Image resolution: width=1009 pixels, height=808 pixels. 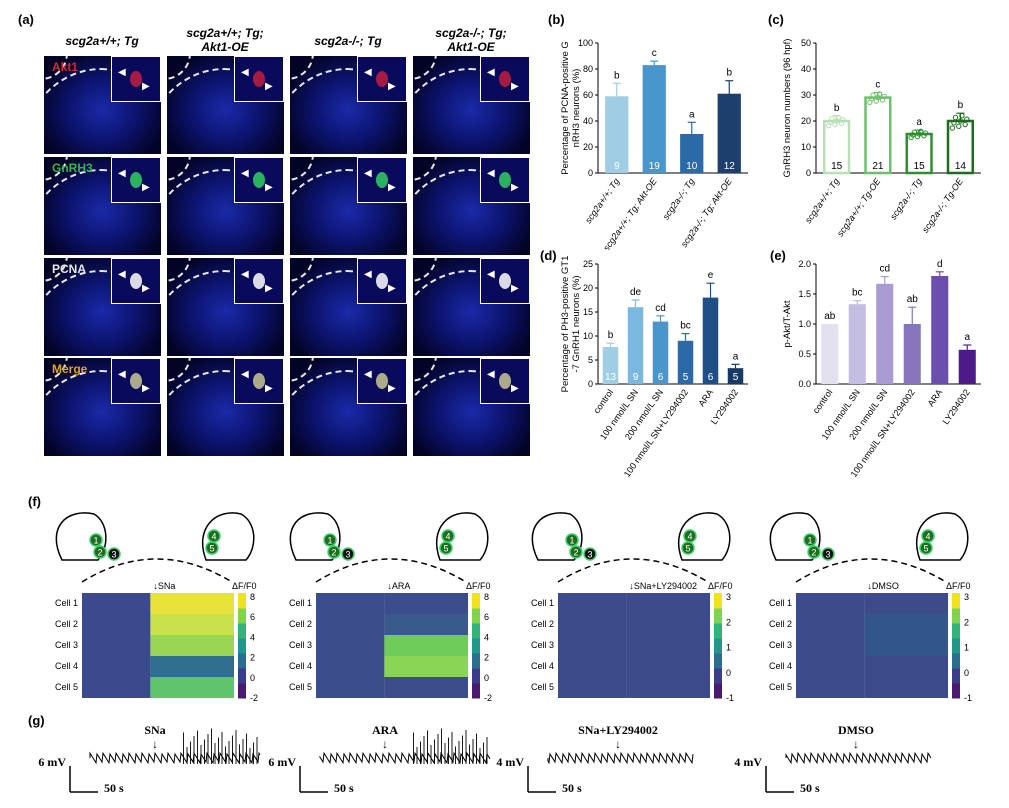 What do you see at coordinates (711, 377) in the screenshot?
I see `sample-size-label: 6` at bounding box center [711, 377].